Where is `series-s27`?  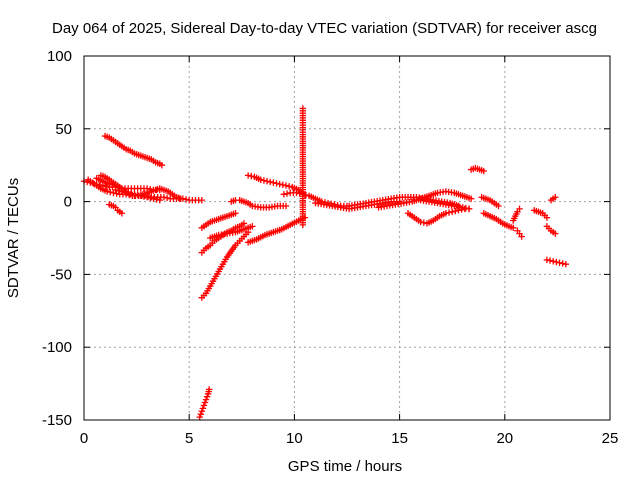
series-s27 is located at coordinates (519, 233).